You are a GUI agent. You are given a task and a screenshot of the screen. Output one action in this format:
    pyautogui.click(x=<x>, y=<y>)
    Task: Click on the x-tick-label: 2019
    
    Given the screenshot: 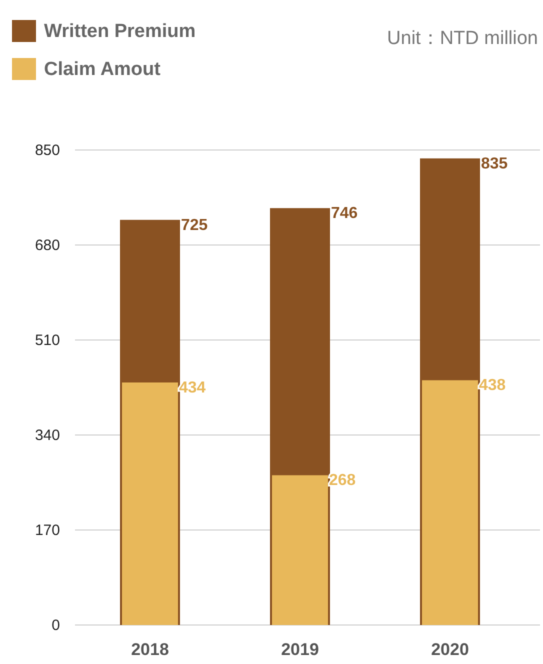 What is the action you would take?
    pyautogui.click(x=300, y=649)
    